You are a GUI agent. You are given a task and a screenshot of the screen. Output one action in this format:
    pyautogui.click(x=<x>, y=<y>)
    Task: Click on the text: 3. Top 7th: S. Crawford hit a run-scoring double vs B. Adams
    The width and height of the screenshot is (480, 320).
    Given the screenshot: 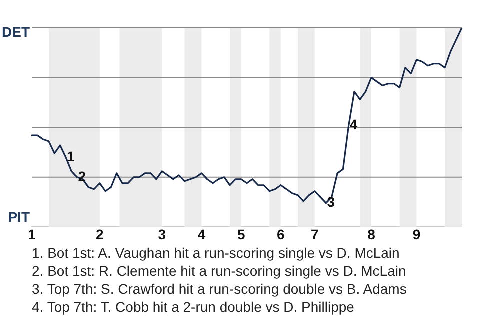 What is the action you would take?
    pyautogui.click(x=220, y=289)
    